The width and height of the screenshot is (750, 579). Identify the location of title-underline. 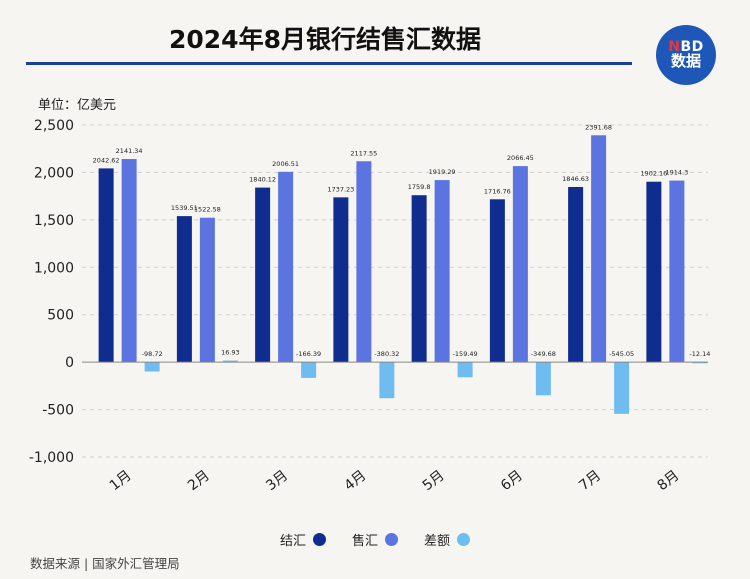
(329, 63).